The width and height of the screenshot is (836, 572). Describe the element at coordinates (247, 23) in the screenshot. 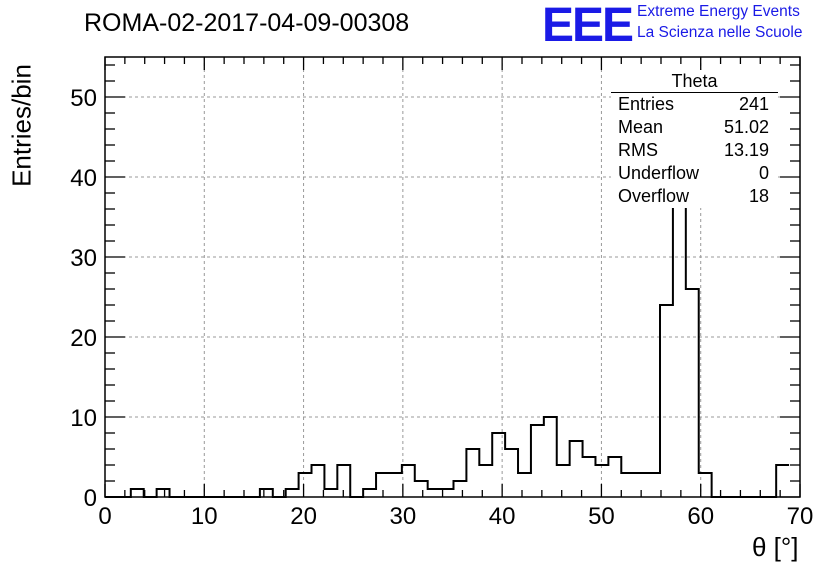

I see `run-title: ROMA-02-2017-04-09-00308` at that location.